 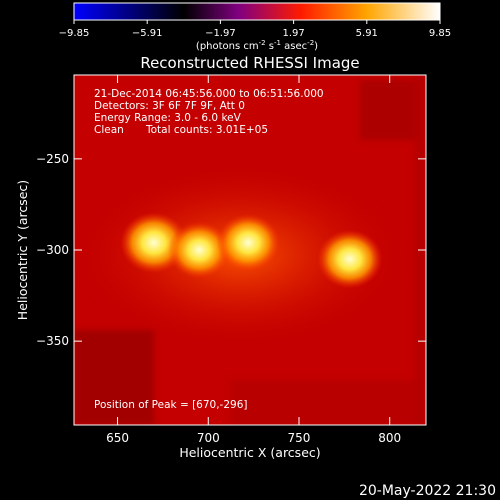 What do you see at coordinates (209, 94) in the screenshot?
I see `time-range-text: 21-Dec-2014 06:45:56.000 to 06:51:56.000` at bounding box center [209, 94].